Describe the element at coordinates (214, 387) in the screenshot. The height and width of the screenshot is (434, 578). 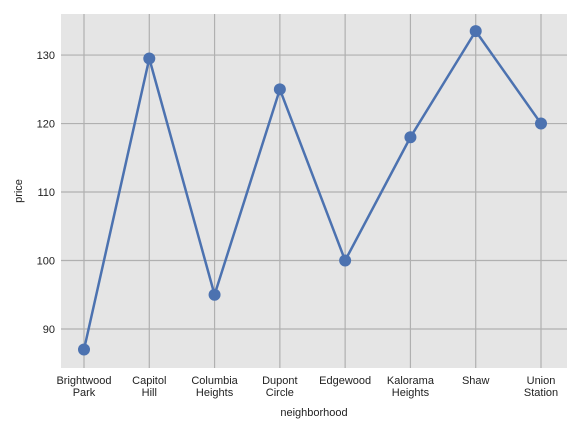
I see `x-tick-label: Columbia Heights` at that location.